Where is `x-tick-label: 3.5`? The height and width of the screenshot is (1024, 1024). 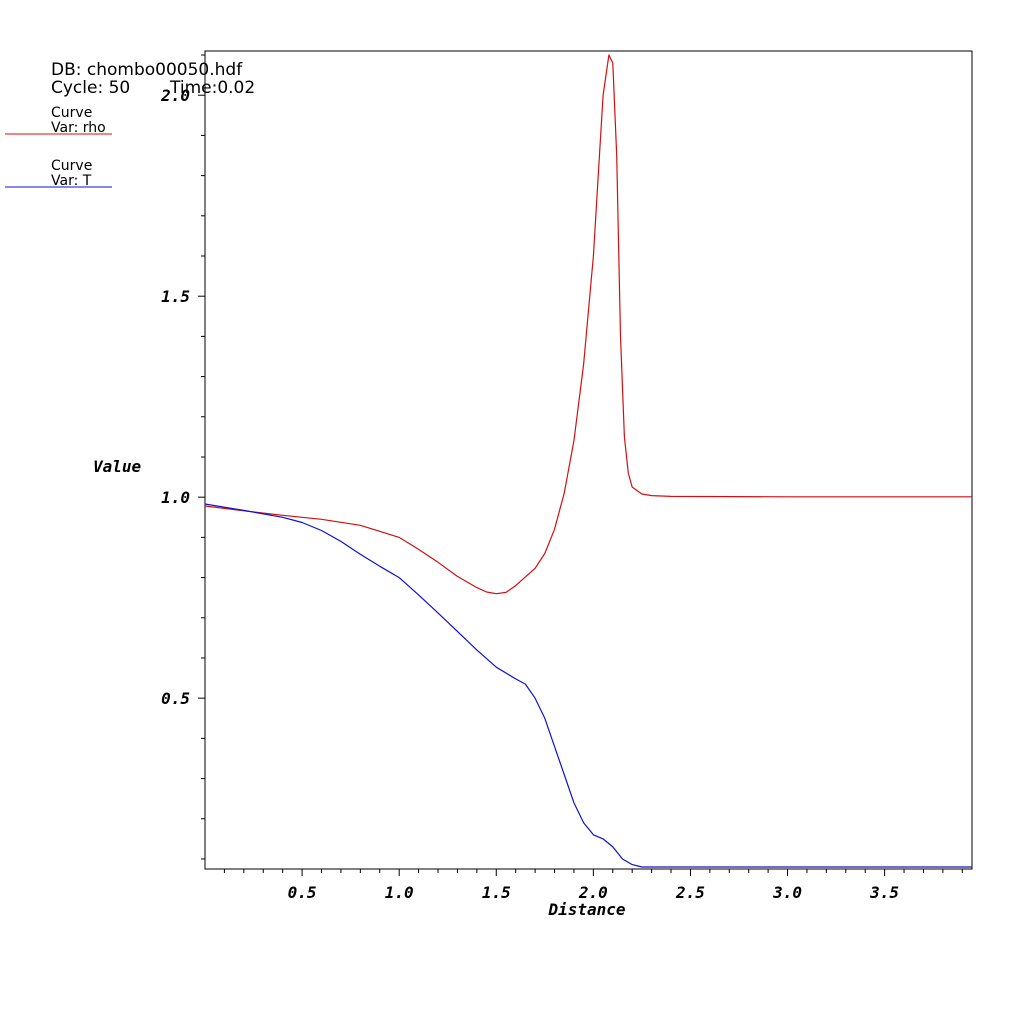
x-tick-label: 3.5 is located at coordinates (884, 892).